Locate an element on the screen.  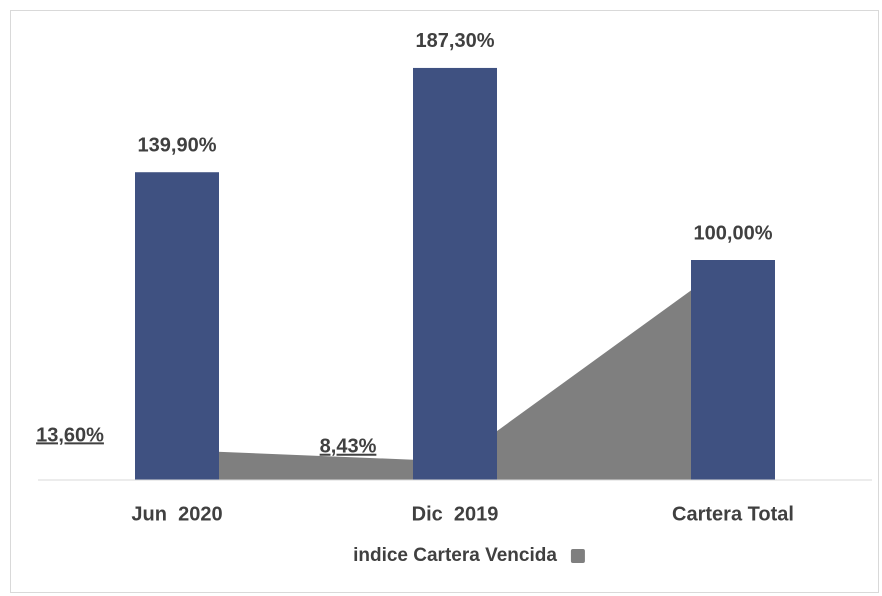
bar-value-label: 187,30% is located at coordinates (455, 41).